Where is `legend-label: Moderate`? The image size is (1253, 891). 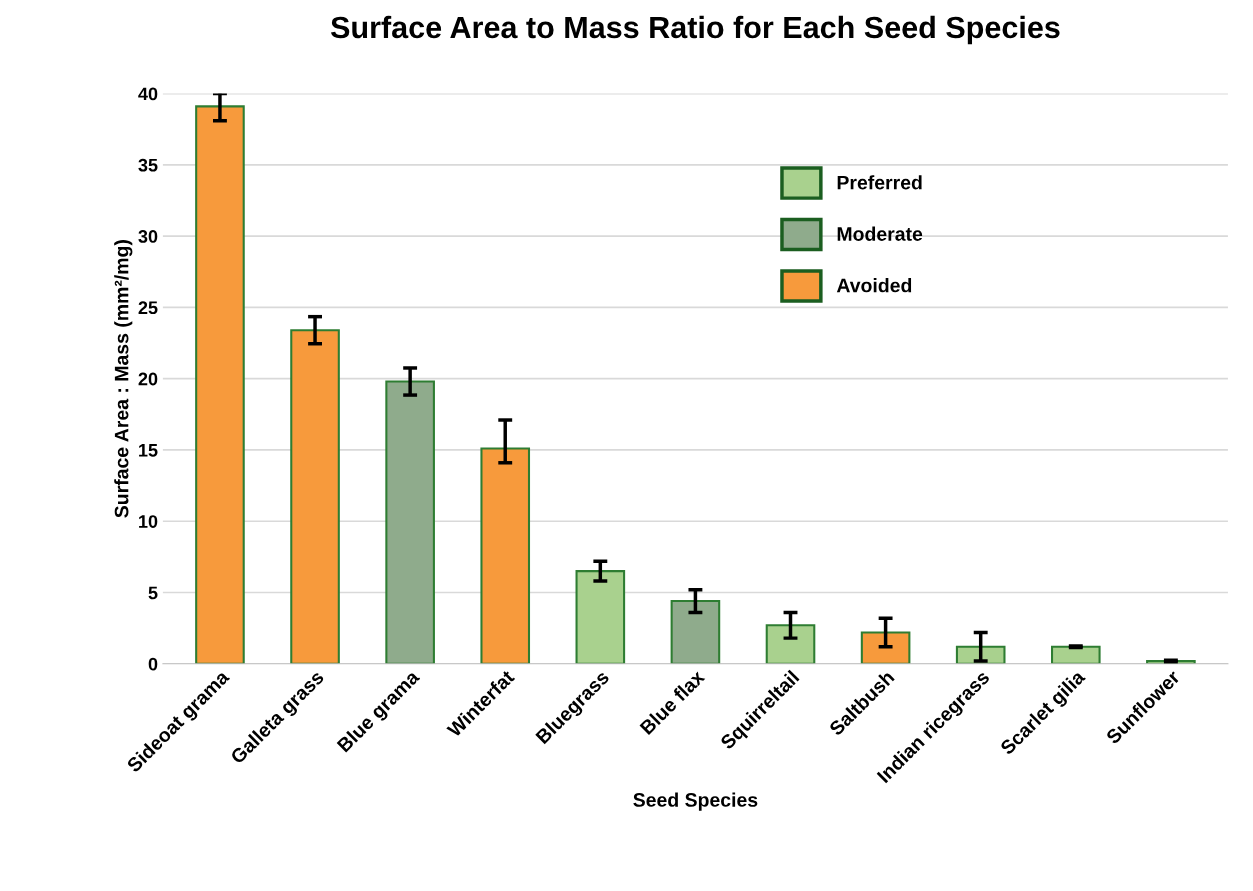
legend-label: Moderate is located at coordinates (880, 233).